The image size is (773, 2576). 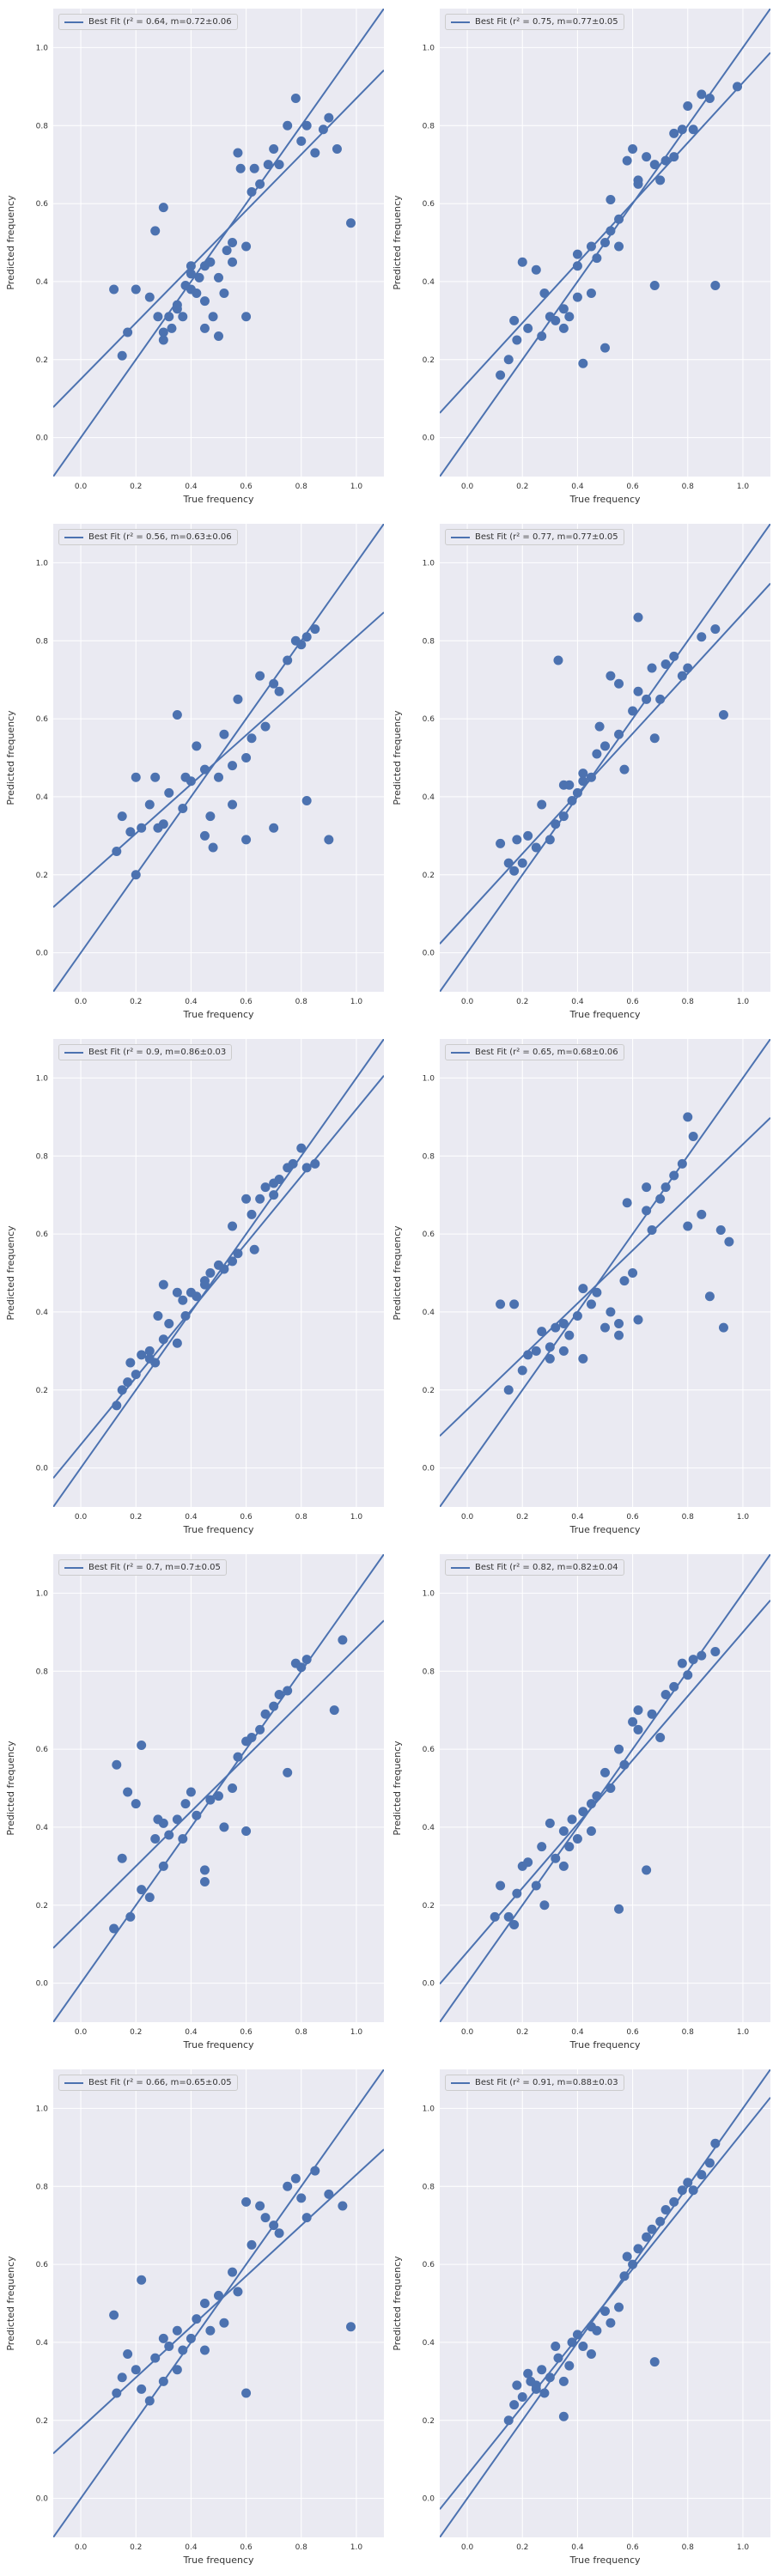 What do you see at coordinates (73, 1052) in the screenshot?
I see `legend-line-swatch` at bounding box center [73, 1052].